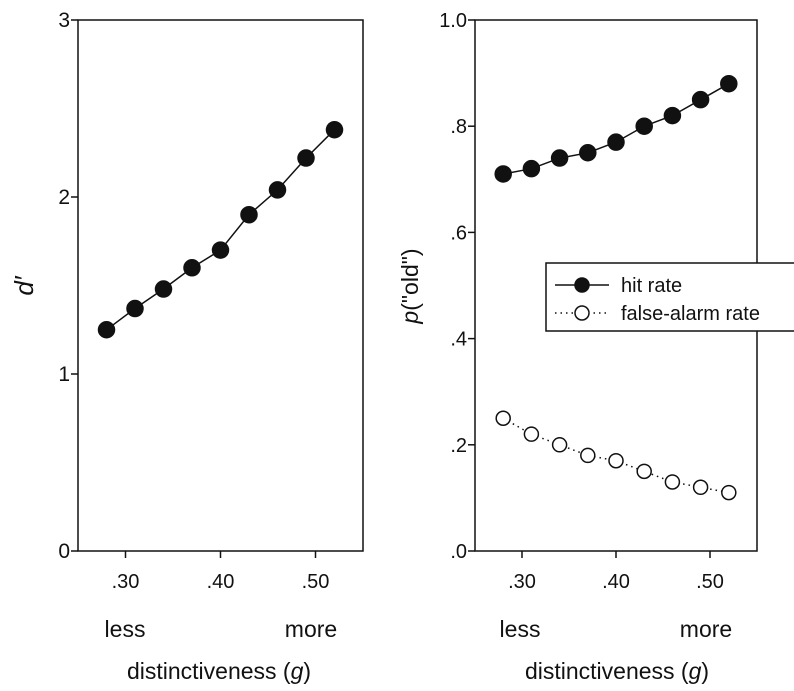 The image size is (794, 691). I want to click on y-tick-label: .6, so click(458, 233).